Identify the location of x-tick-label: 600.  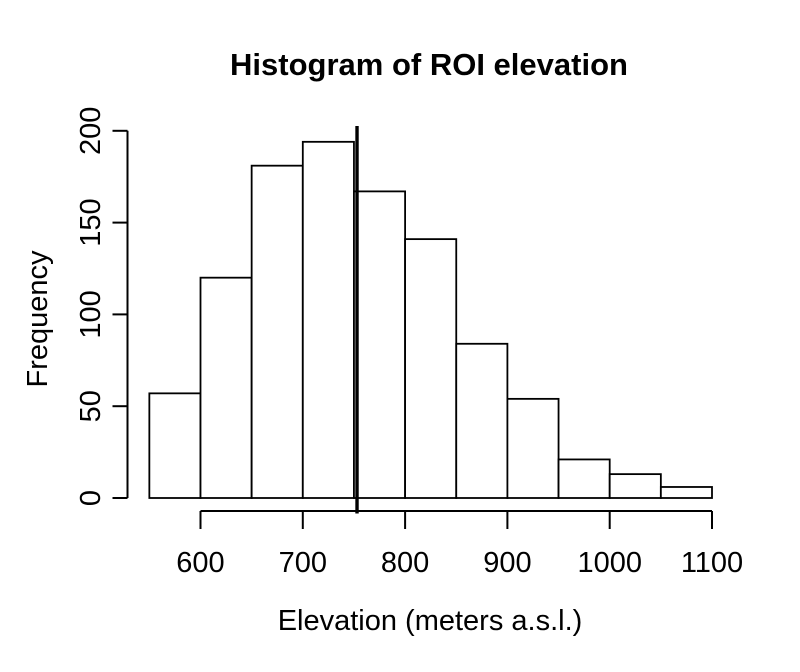
(200, 563).